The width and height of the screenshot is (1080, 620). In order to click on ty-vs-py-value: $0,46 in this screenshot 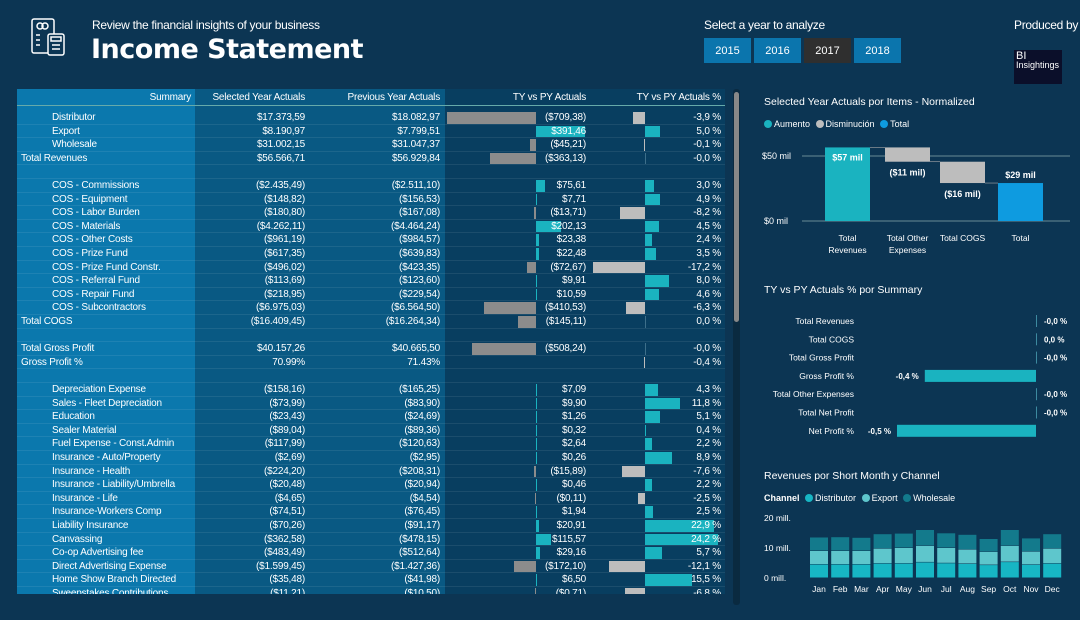, I will do `click(573, 485)`.